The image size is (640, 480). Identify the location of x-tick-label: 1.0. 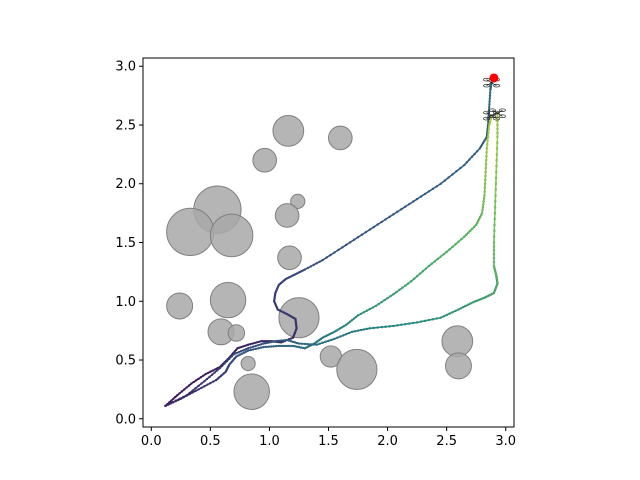
(269, 441).